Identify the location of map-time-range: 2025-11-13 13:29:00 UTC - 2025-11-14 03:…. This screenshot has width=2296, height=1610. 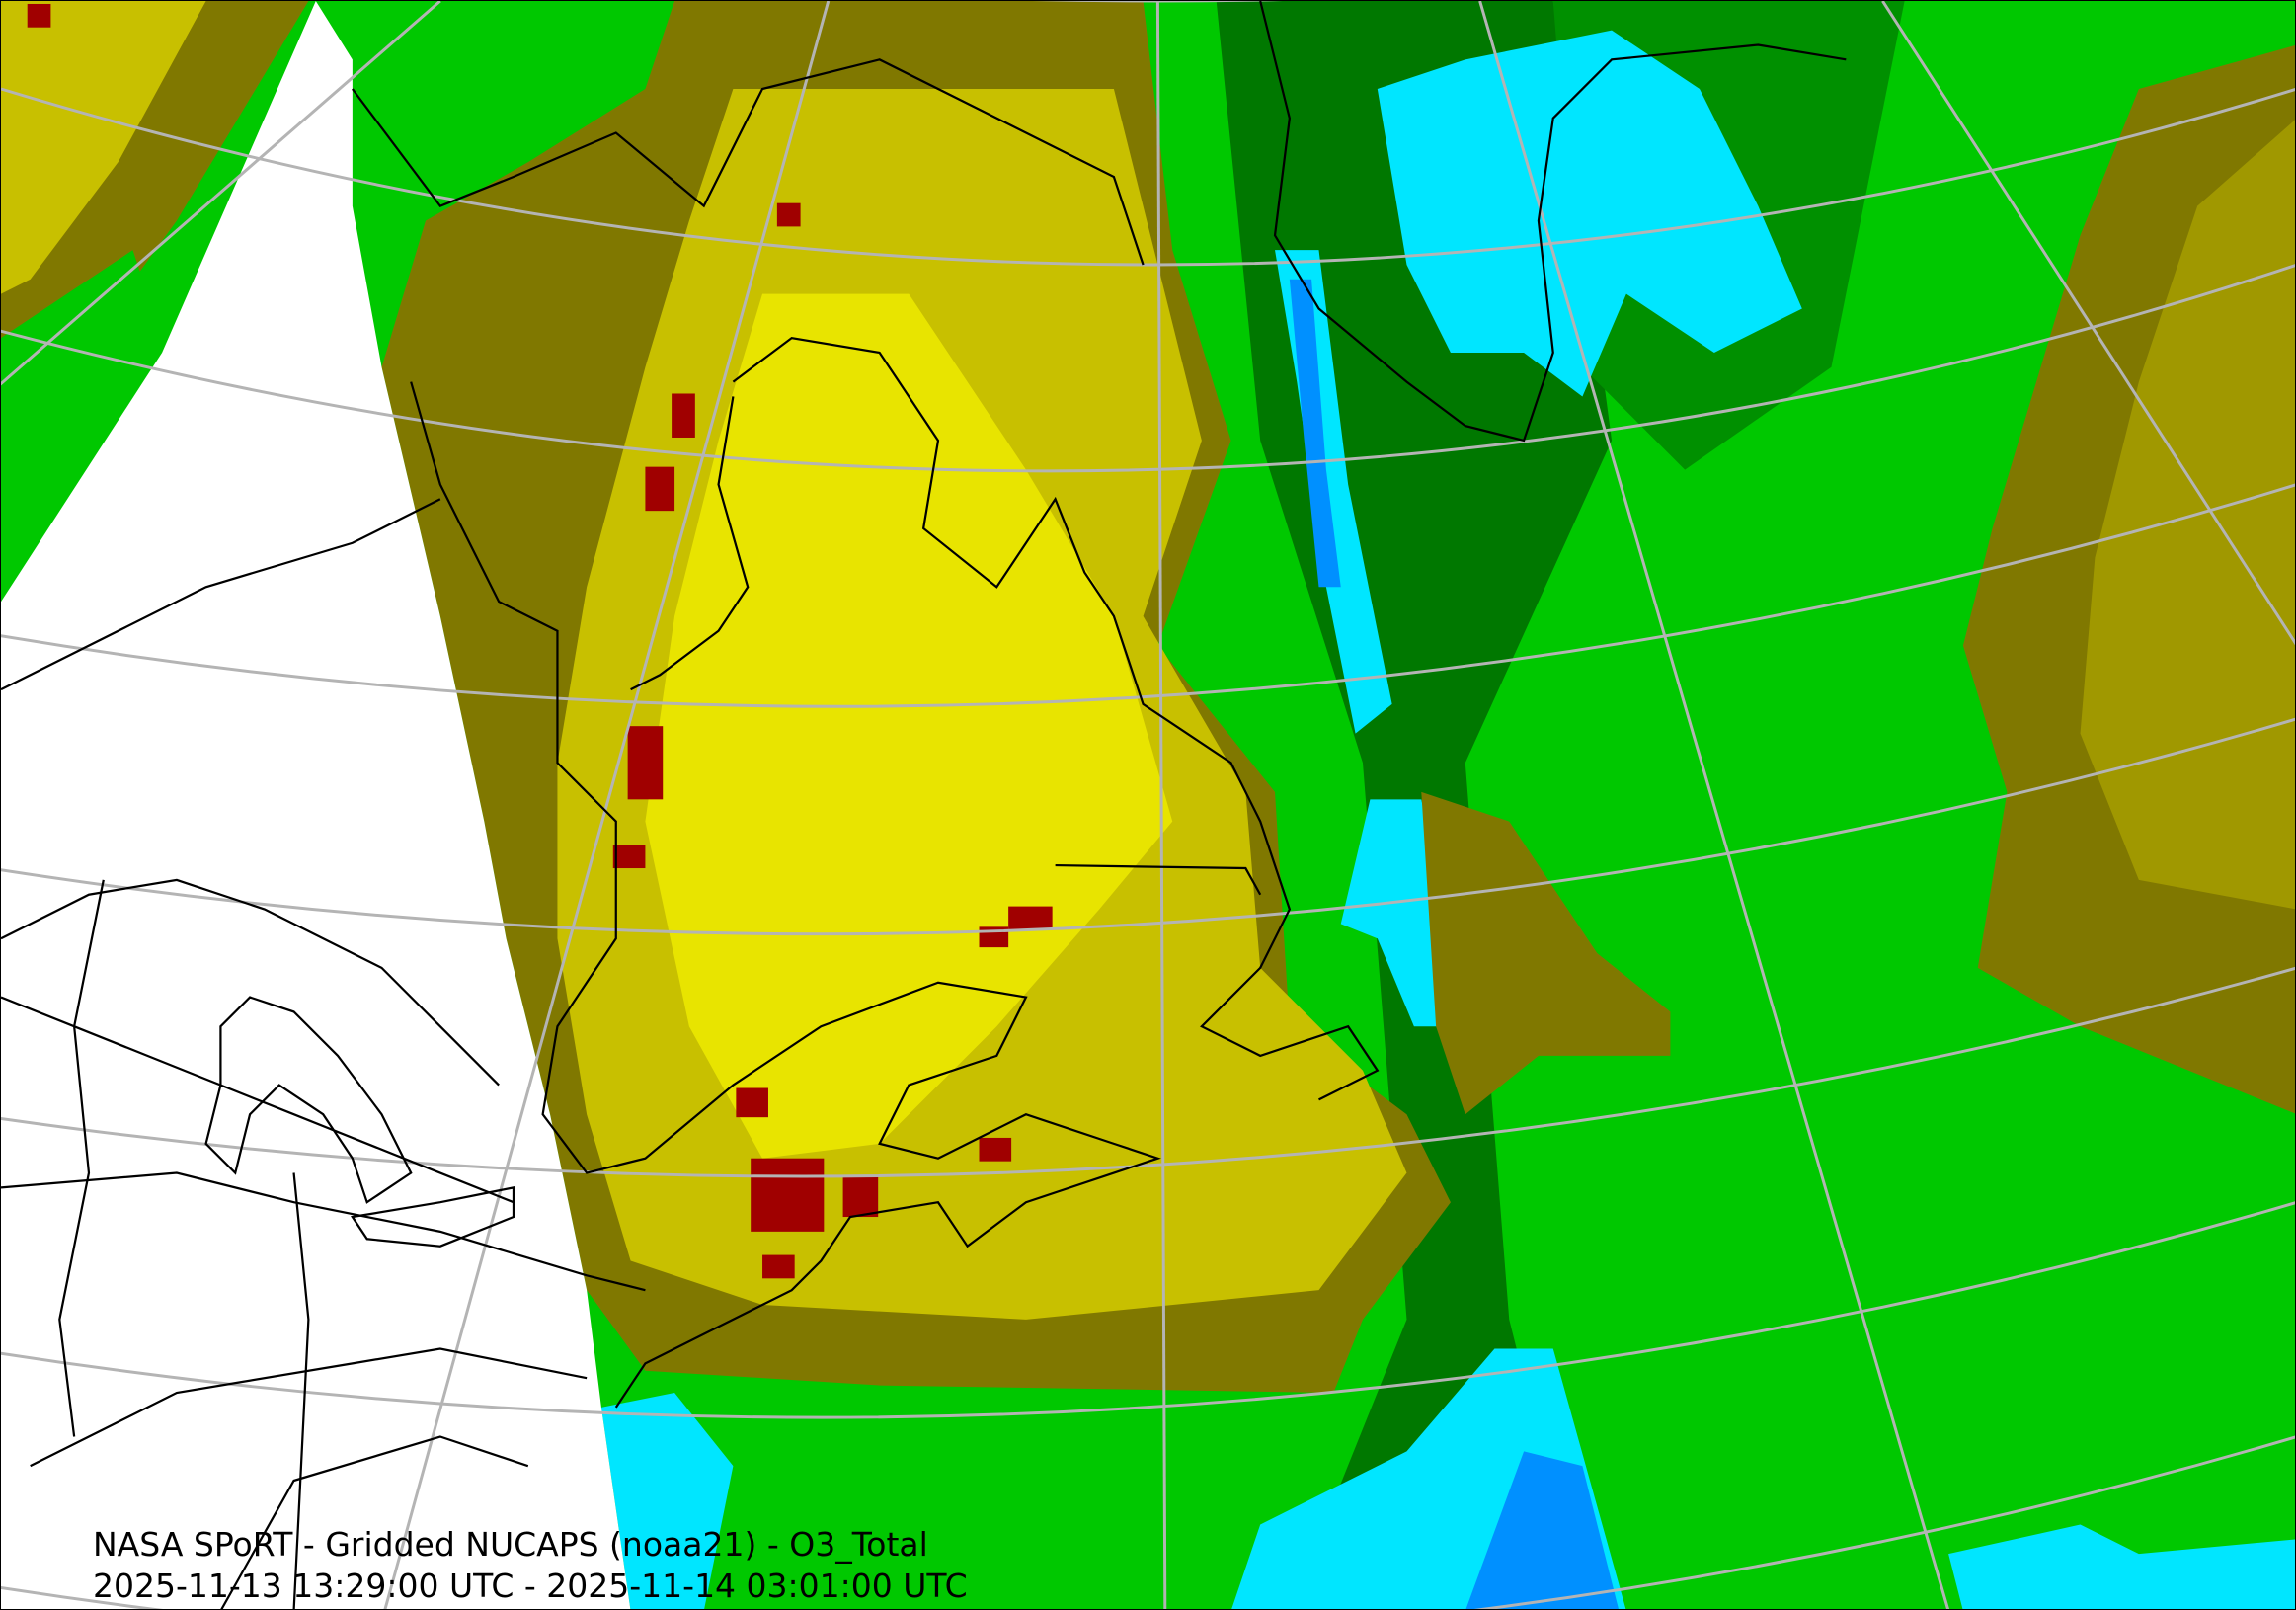
(530, 1586).